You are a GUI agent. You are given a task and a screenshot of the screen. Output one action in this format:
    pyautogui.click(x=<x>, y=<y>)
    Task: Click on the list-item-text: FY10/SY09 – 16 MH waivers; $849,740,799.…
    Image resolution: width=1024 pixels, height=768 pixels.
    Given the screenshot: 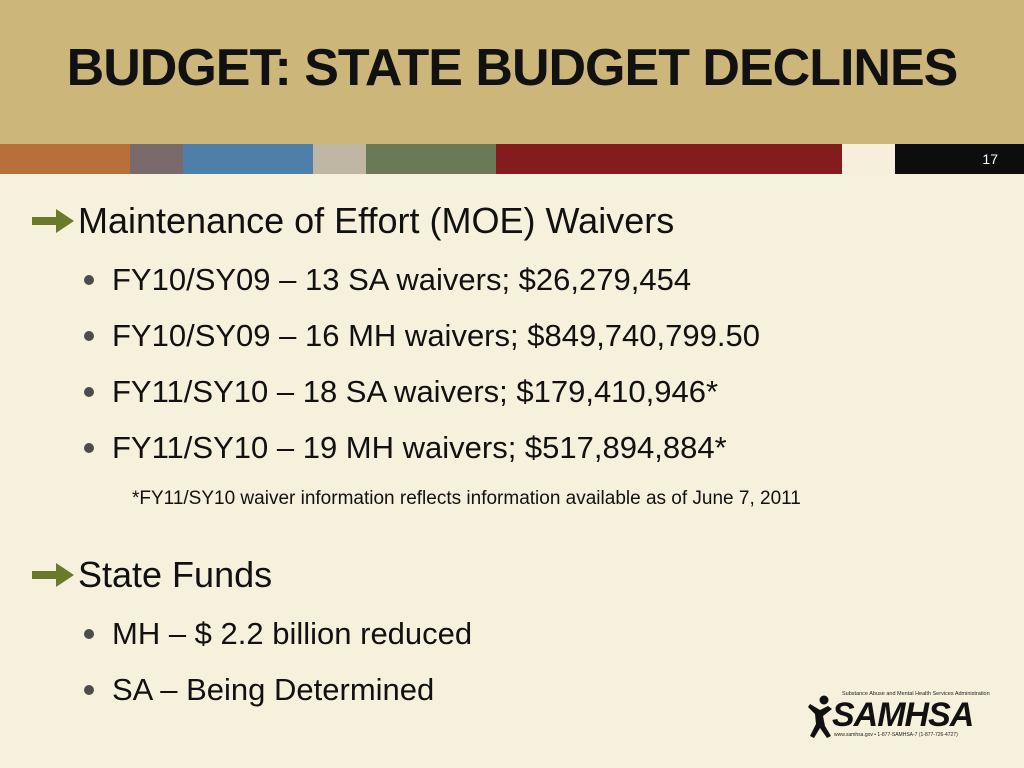 What is the action you would take?
    pyautogui.click(x=436, y=335)
    